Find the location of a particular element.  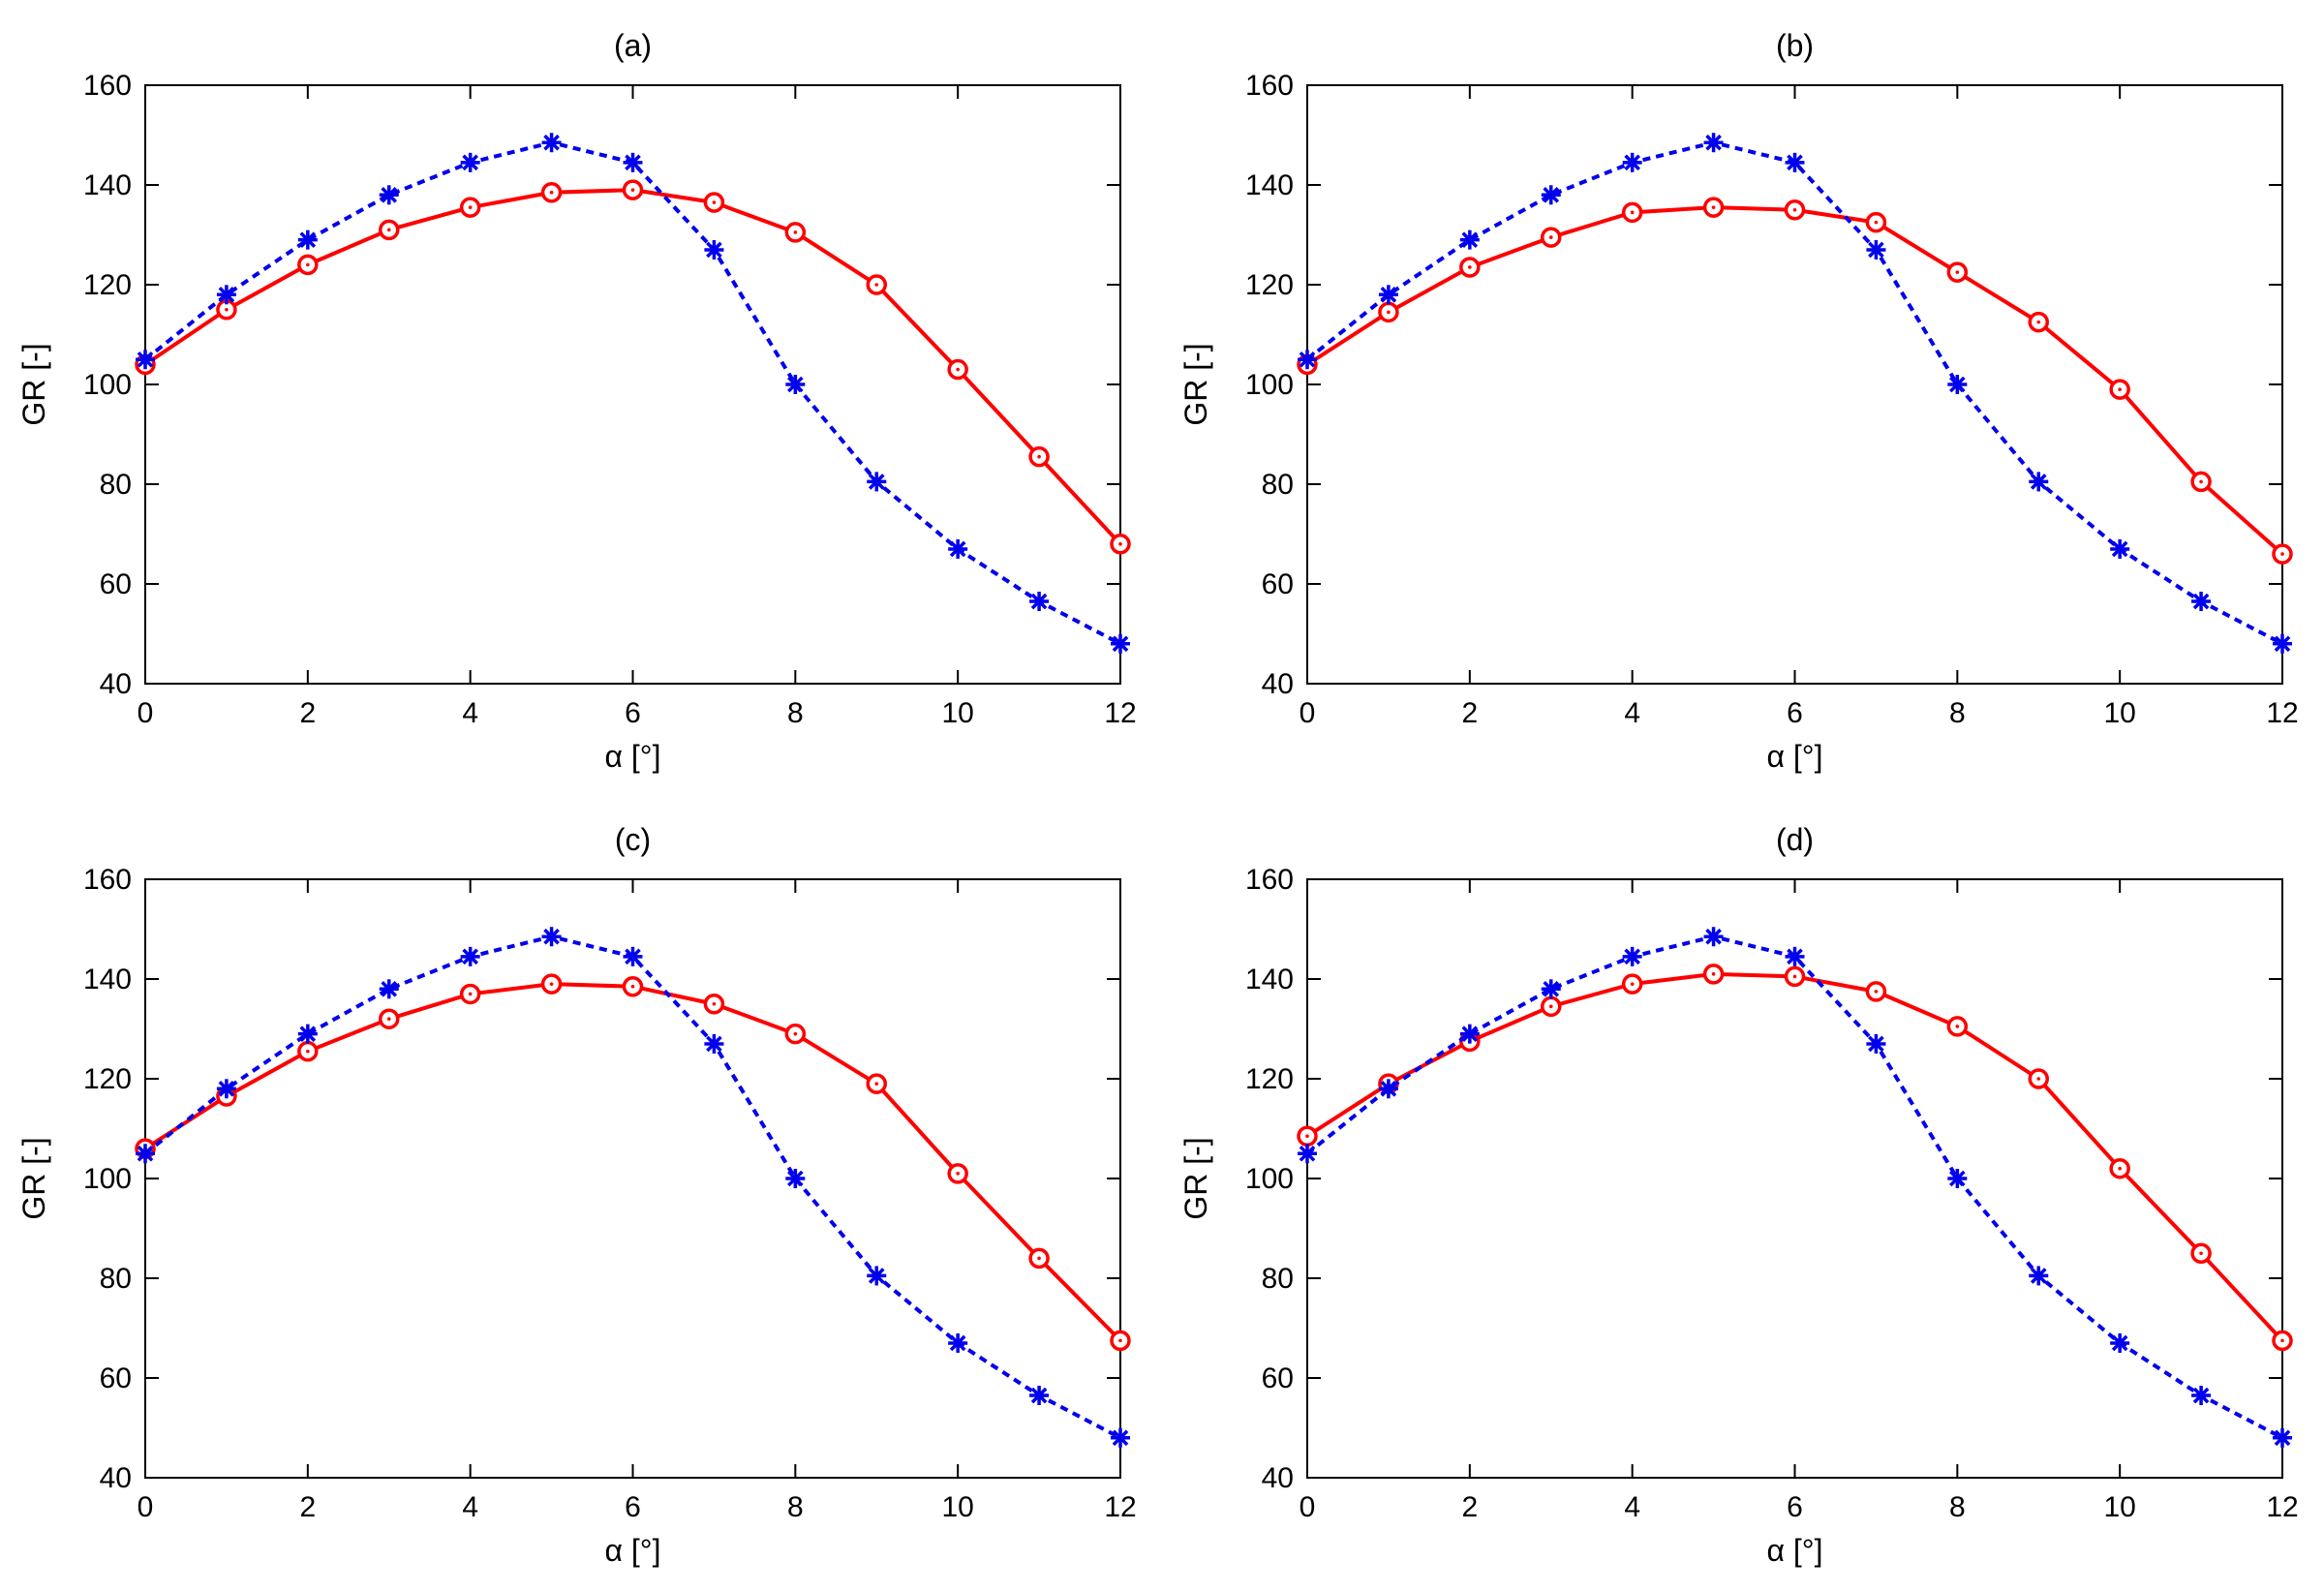

panel-title: (b) is located at coordinates (1795, 46).